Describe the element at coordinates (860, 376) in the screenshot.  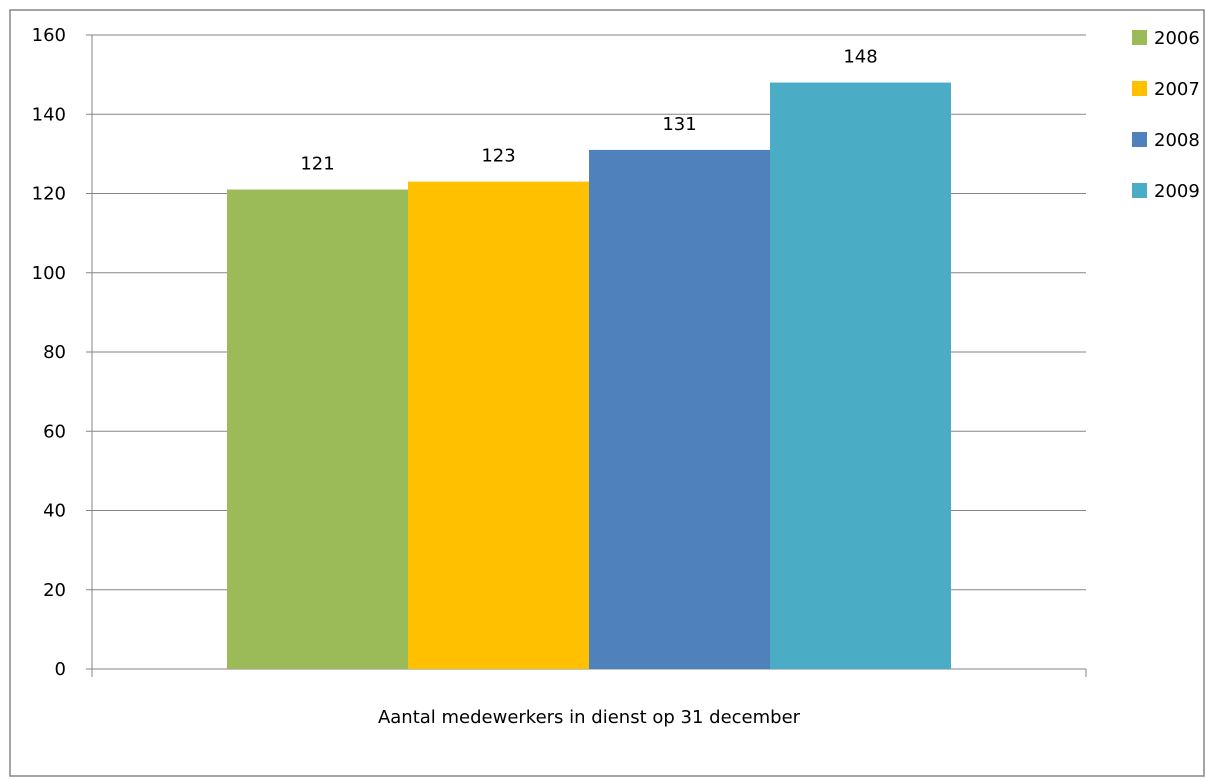
I see `bar-2009` at that location.